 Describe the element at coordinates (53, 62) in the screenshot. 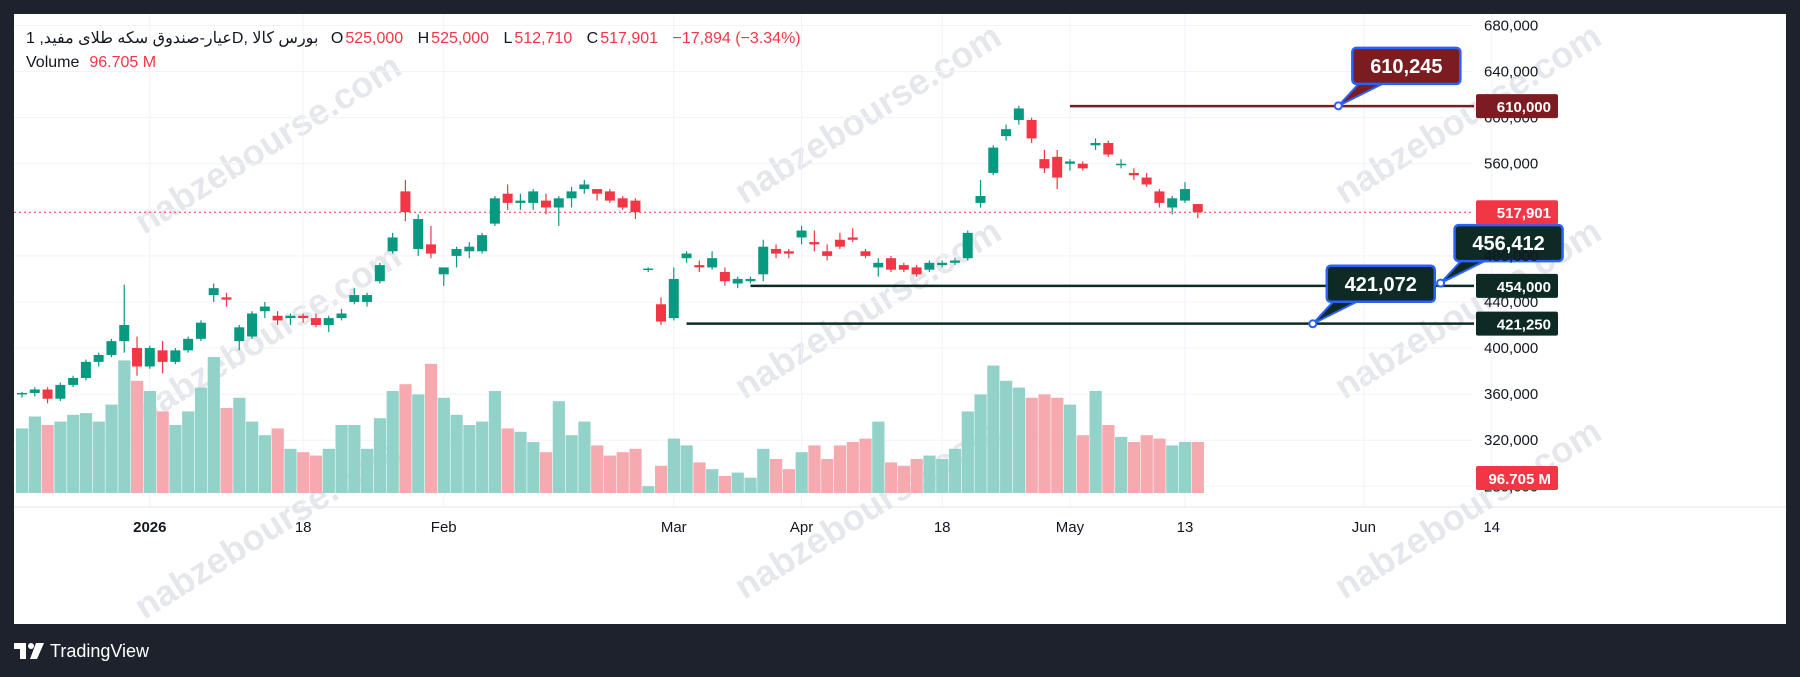

I see `volume-label: Volume` at that location.